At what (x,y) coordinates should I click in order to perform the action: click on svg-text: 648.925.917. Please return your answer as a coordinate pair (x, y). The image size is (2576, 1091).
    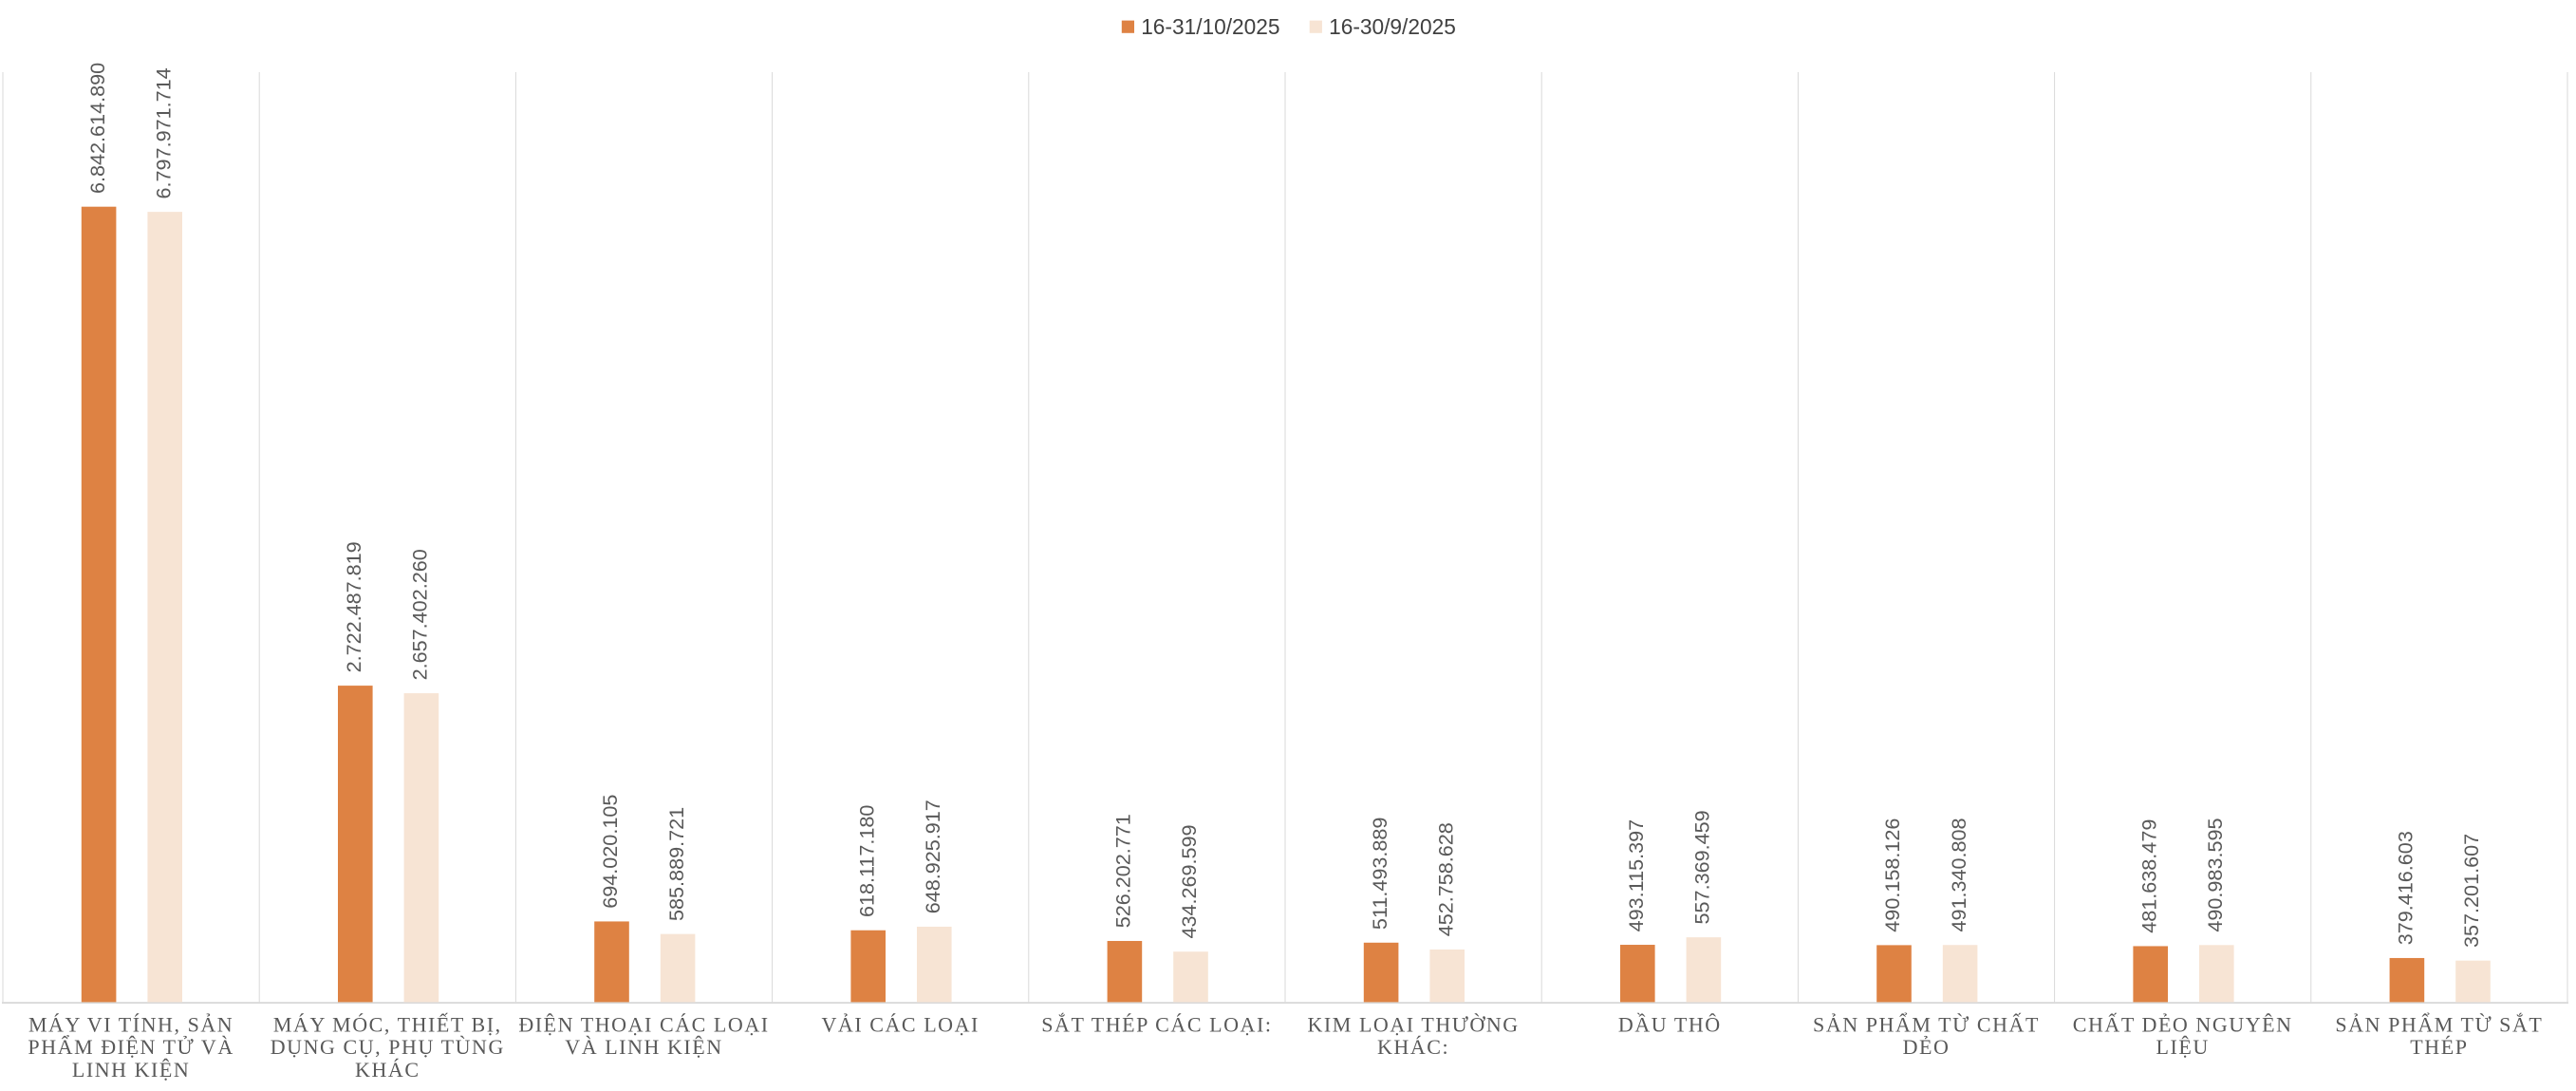
    Looking at the image, I should click on (933, 856).